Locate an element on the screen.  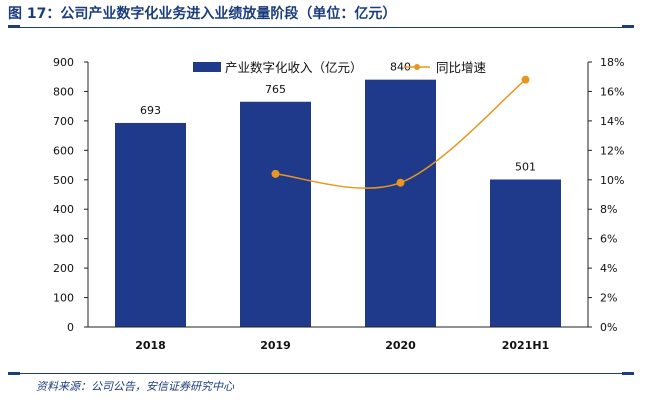
line-series is located at coordinates (400, 132).